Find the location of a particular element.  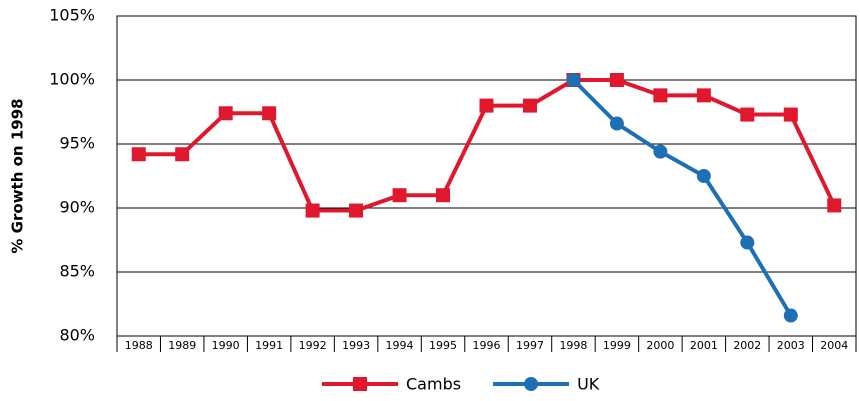

legend-label: Cambs is located at coordinates (433, 384).